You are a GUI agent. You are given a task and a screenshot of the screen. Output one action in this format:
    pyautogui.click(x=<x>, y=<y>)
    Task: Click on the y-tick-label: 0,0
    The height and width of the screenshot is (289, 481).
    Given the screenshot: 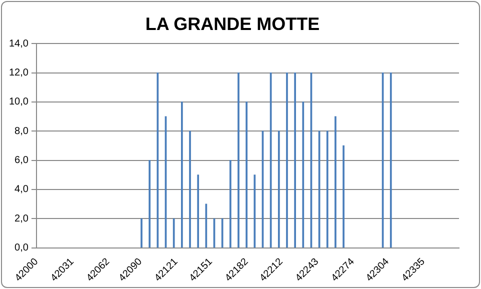 What is the action you would take?
    pyautogui.click(x=21, y=248)
    